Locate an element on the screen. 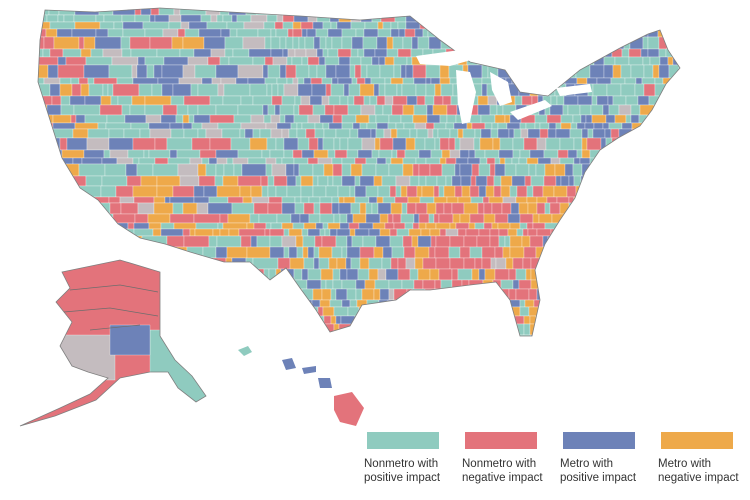  legend-label-nonmetro-positive: Nonmetro with positive impact is located at coordinates (402, 471).